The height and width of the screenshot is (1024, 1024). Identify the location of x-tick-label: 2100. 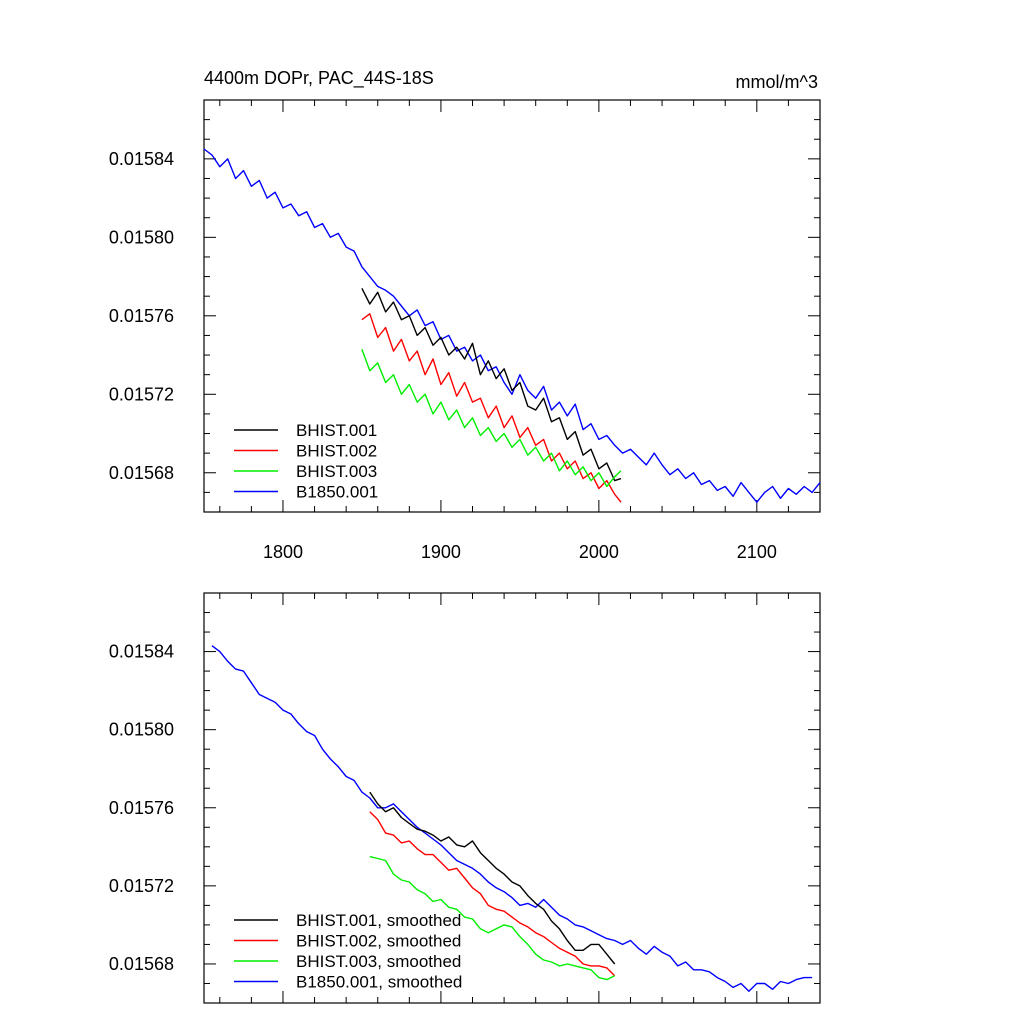
(757, 552).